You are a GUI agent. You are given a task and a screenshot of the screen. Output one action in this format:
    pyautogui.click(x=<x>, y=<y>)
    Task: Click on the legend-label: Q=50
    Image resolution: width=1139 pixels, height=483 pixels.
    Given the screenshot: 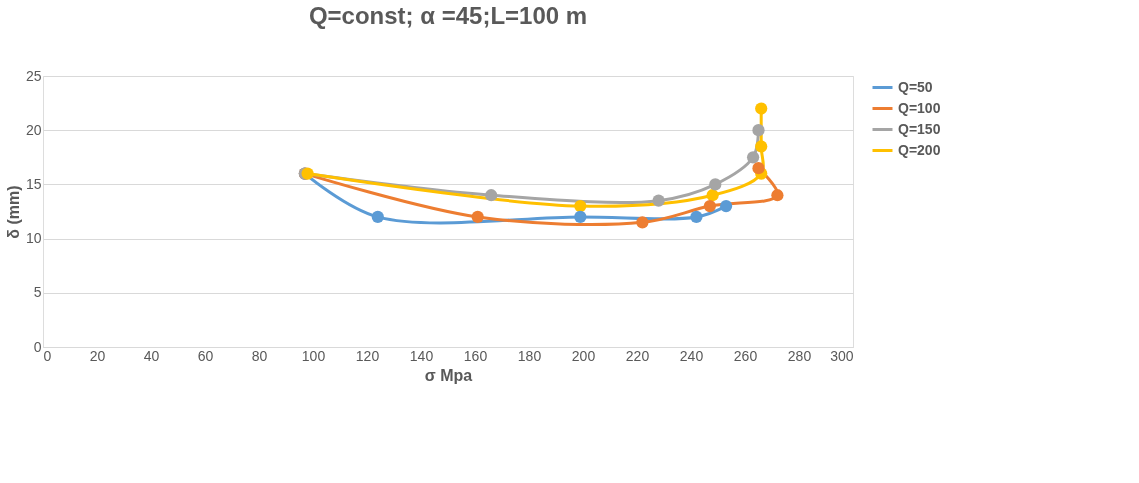 What is the action you would take?
    pyautogui.click(x=915, y=86)
    